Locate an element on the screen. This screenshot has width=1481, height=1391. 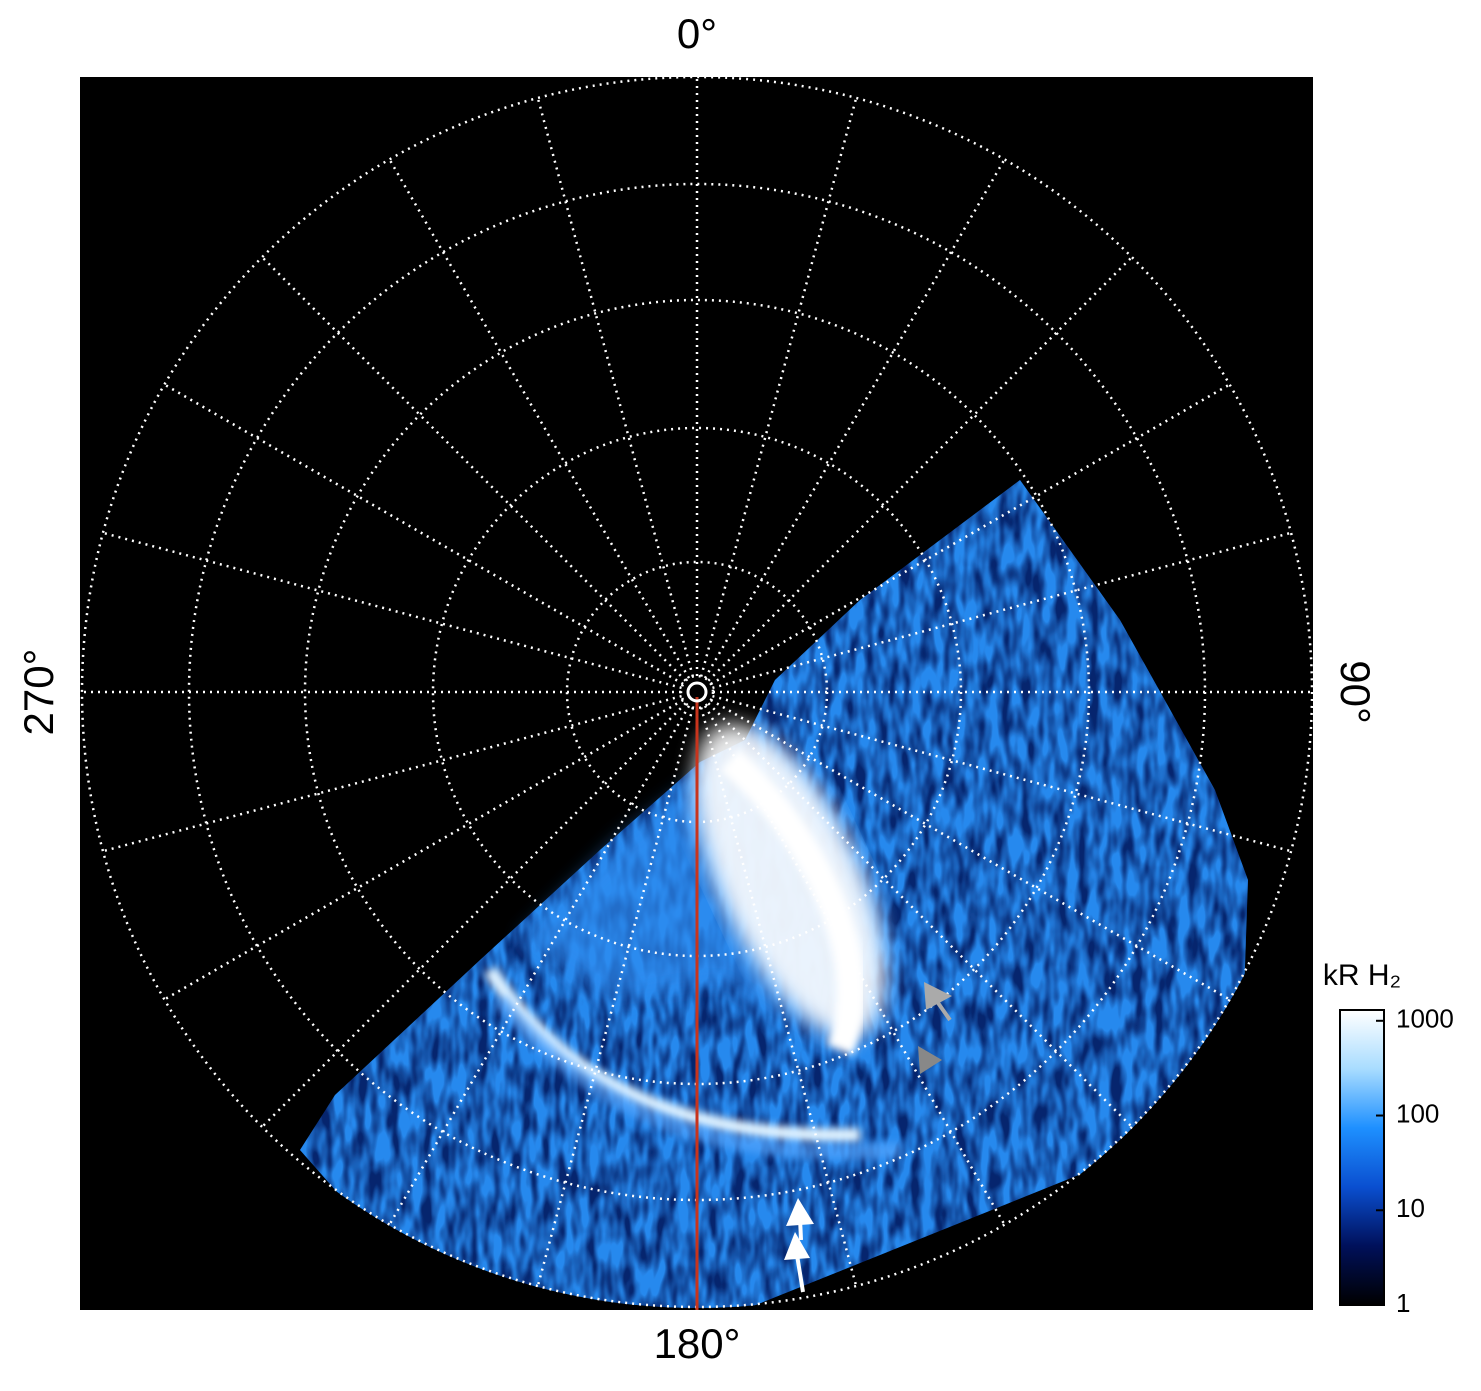
pole-marker is located at coordinates (697, 692).